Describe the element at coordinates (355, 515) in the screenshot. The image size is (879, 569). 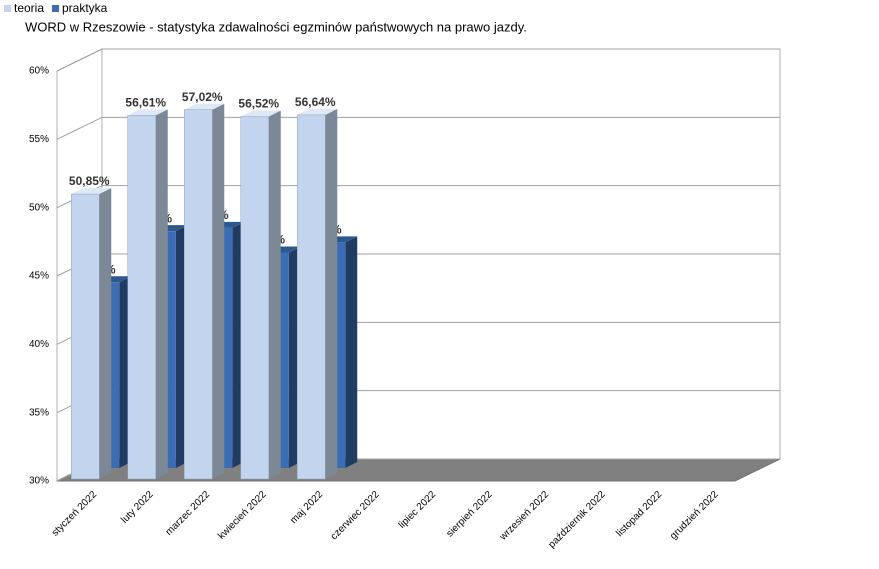
I see `x-tick-label: czerwiec 2022` at that location.